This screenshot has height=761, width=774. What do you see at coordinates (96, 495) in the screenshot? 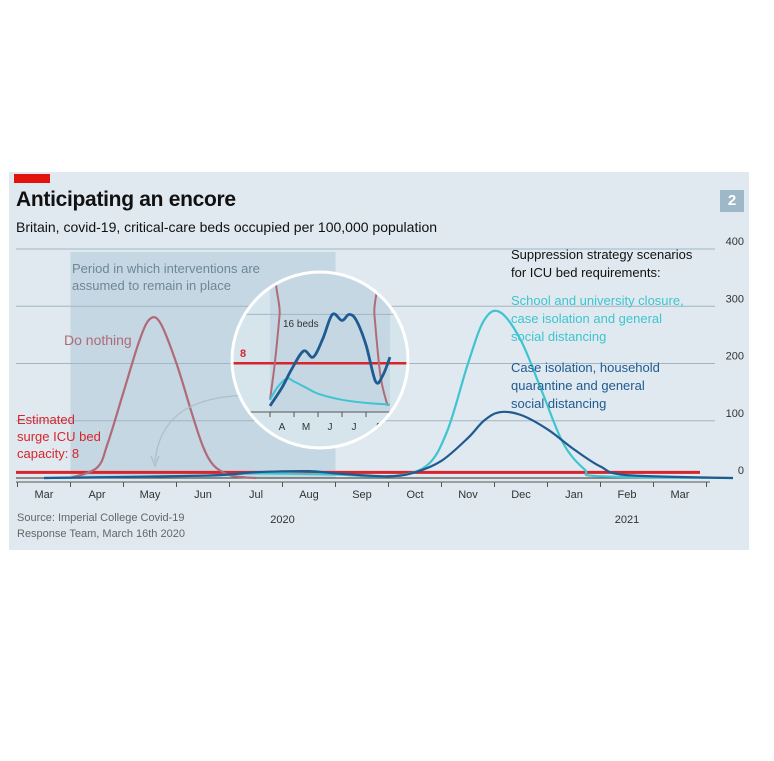
I see `x-tick-label: Apr` at bounding box center [96, 495].